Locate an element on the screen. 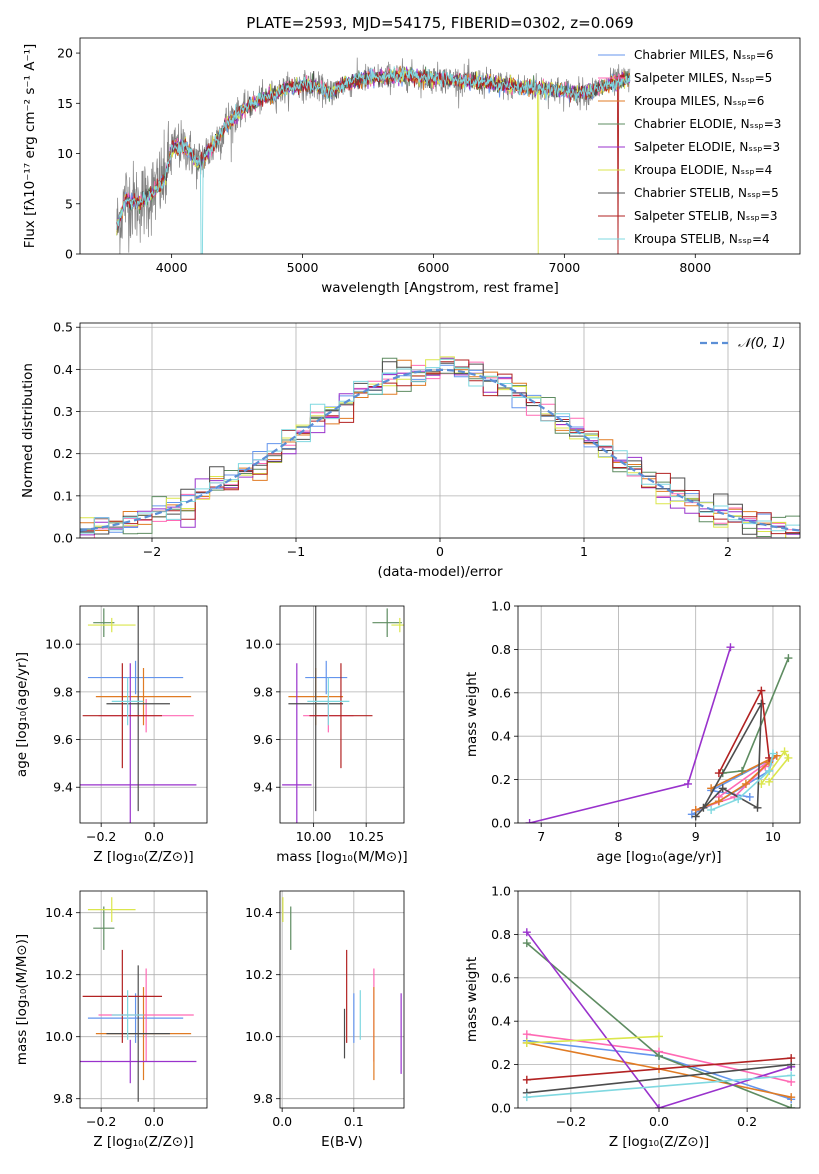 The width and height of the screenshot is (819, 1174). y-tick-label: 10 is located at coordinates (65, 153).